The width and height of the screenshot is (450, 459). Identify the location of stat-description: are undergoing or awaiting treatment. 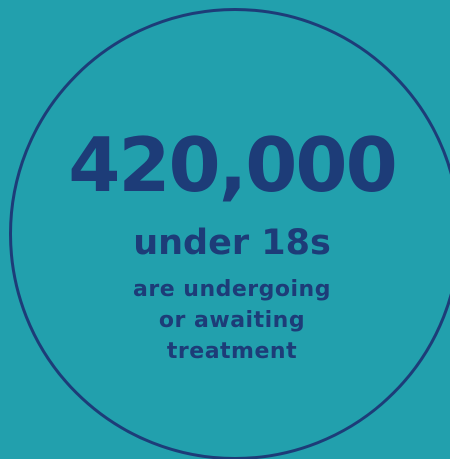
(232, 320).